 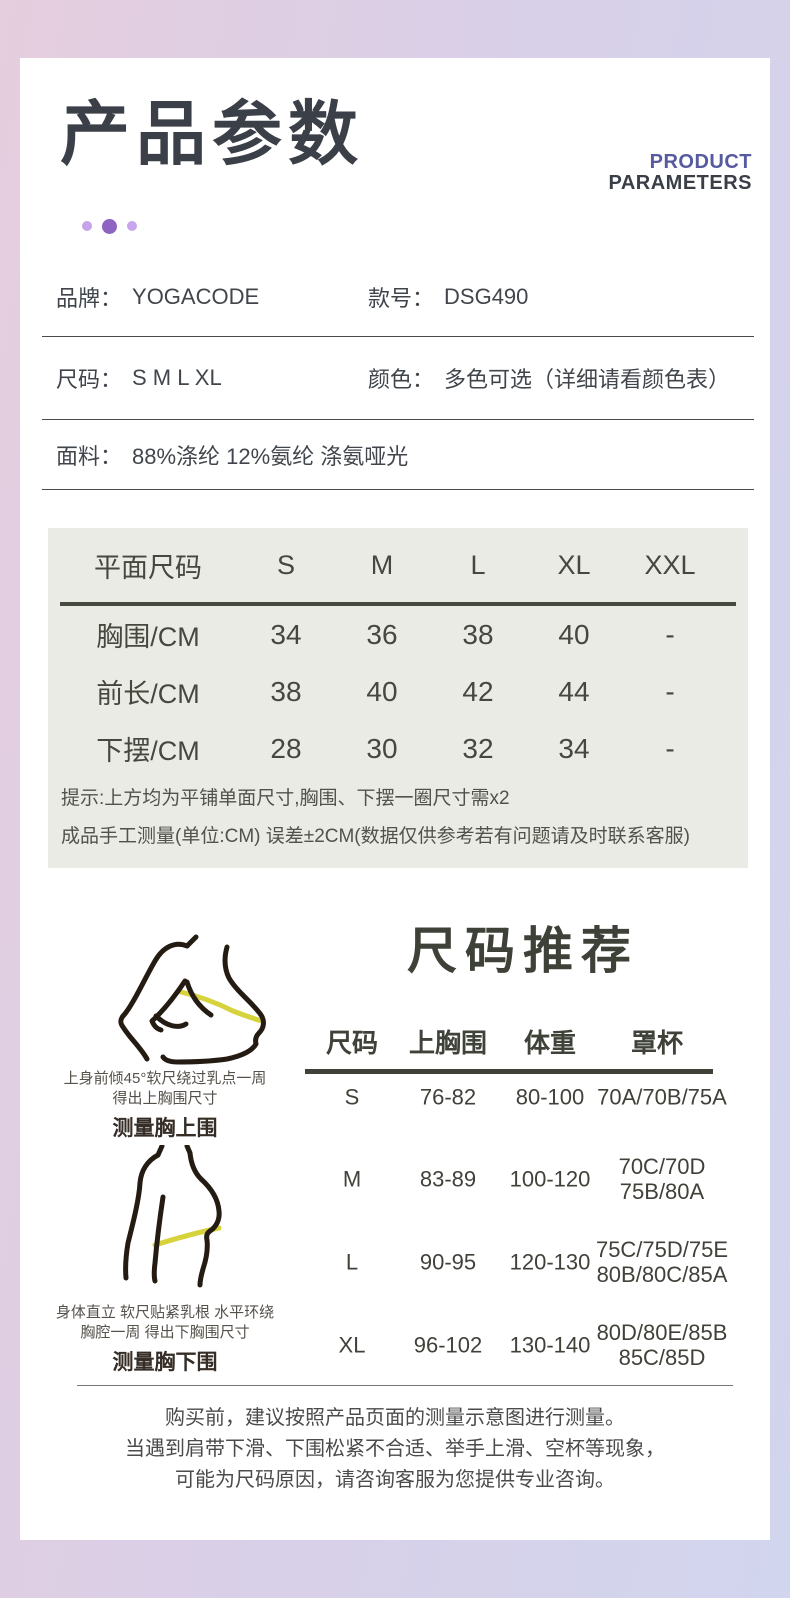 What do you see at coordinates (486, 296) in the screenshot?
I see `model-value: DSG490` at bounding box center [486, 296].